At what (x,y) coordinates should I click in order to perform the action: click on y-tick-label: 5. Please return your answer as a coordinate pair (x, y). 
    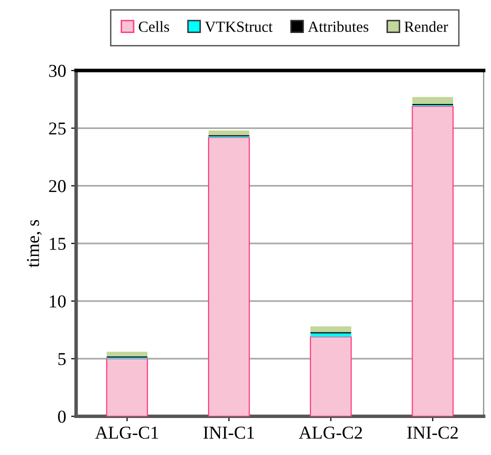
    Looking at the image, I should click on (62, 359).